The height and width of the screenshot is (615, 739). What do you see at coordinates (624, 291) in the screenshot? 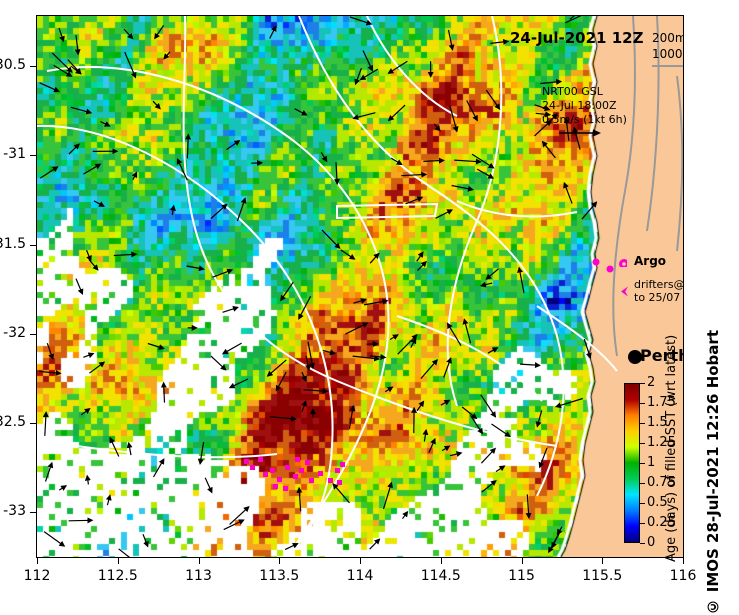
I see `drifter-marker-icon` at bounding box center [624, 291].